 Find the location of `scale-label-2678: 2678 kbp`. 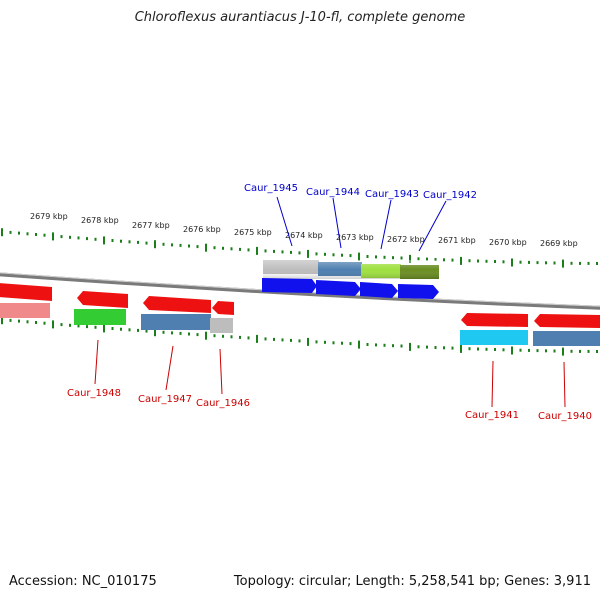

scale-label-2678: 2678 kbp is located at coordinates (100, 220).